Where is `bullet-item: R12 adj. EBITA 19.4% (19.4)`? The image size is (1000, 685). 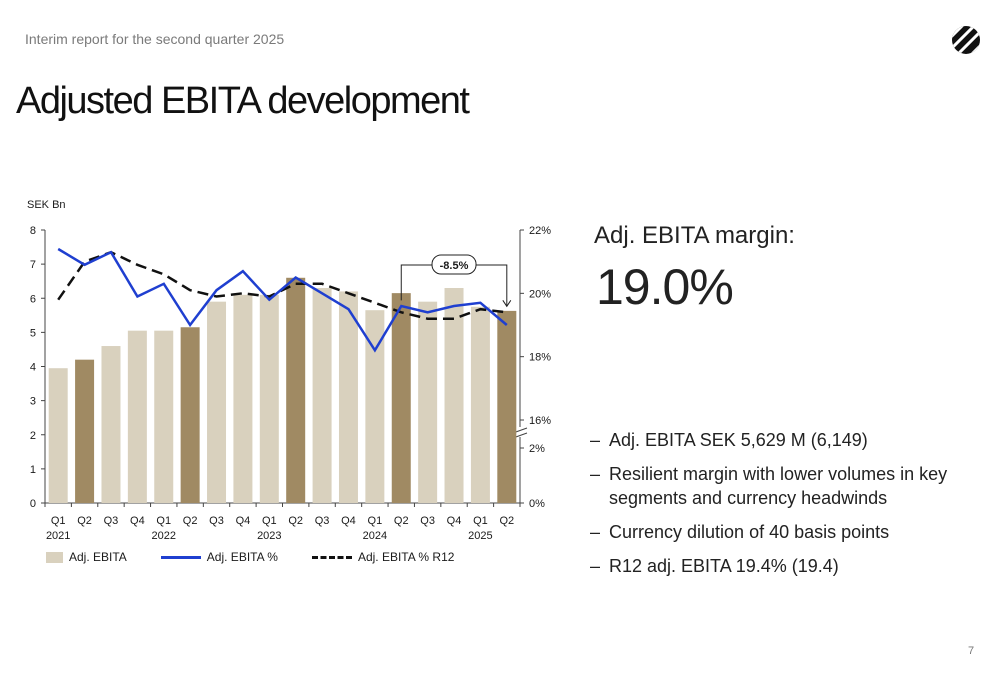 bullet-item: R12 adj. EBITA 19.4% (19.4) is located at coordinates (770, 566).